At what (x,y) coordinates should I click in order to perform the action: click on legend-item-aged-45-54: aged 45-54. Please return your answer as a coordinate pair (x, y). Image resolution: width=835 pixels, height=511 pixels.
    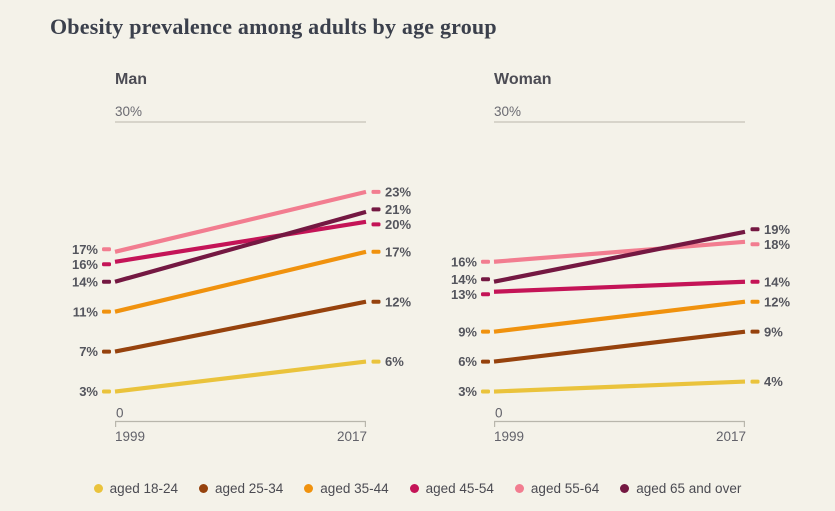
    Looking at the image, I should click on (451, 488).